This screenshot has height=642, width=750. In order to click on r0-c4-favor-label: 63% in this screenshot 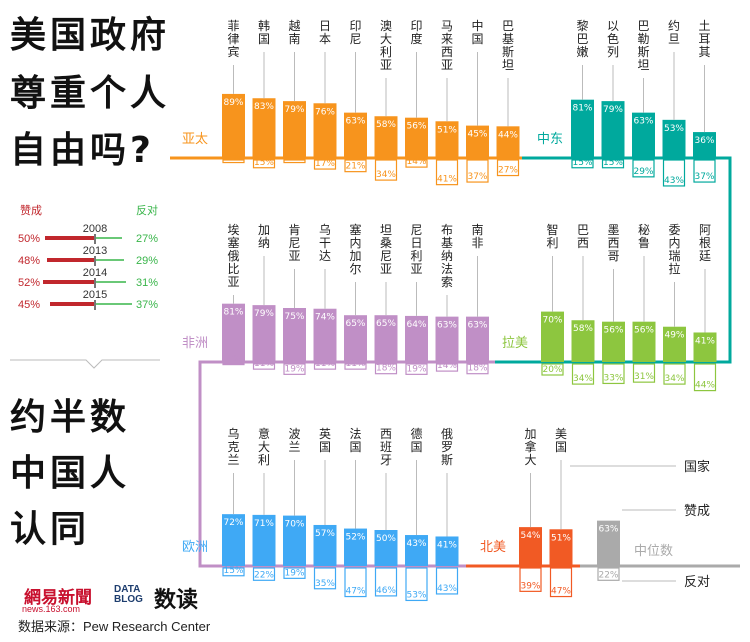, I will do `click(355, 122)`.